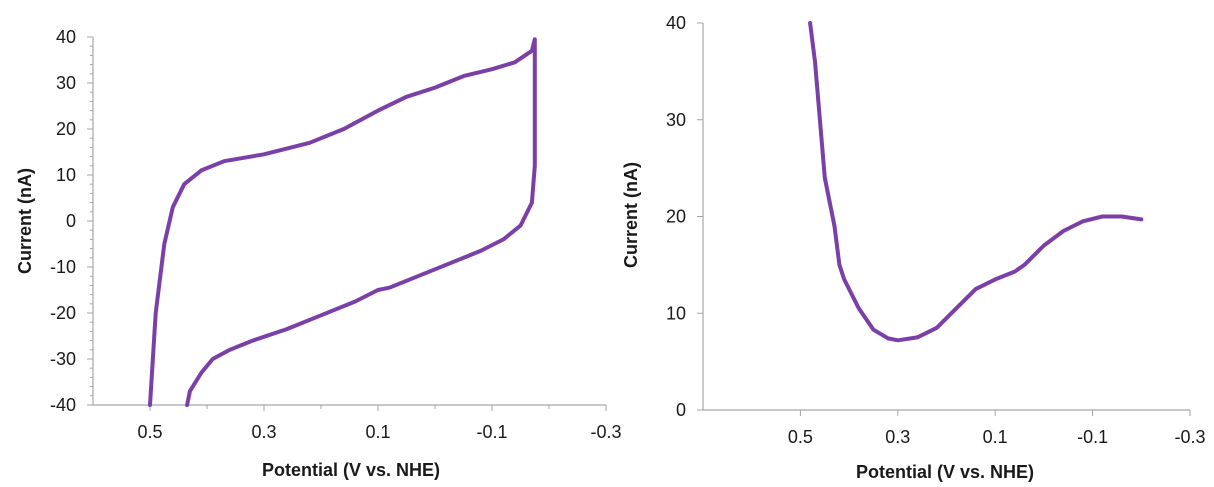  Describe the element at coordinates (25, 221) in the screenshot. I see `chart1-ylabel: Current (nA)` at that location.